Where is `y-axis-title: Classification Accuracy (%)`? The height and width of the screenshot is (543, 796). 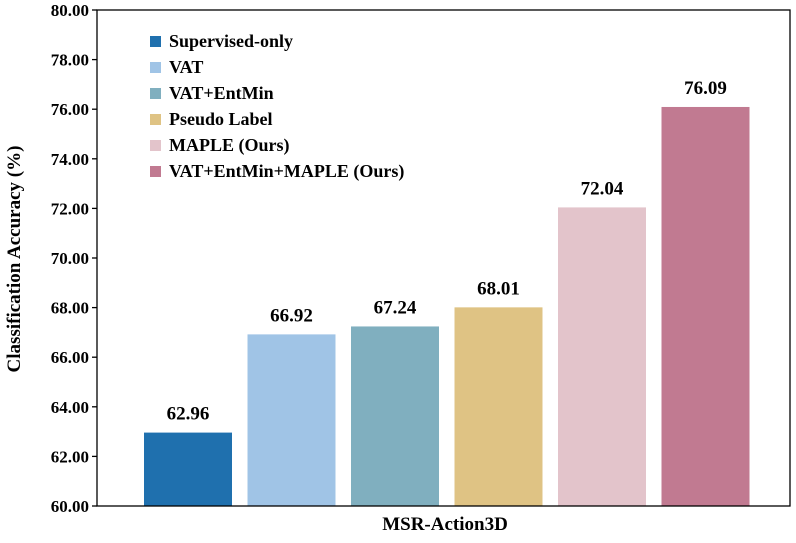 y-axis-title: Classification Accuracy (%) is located at coordinates (14, 259).